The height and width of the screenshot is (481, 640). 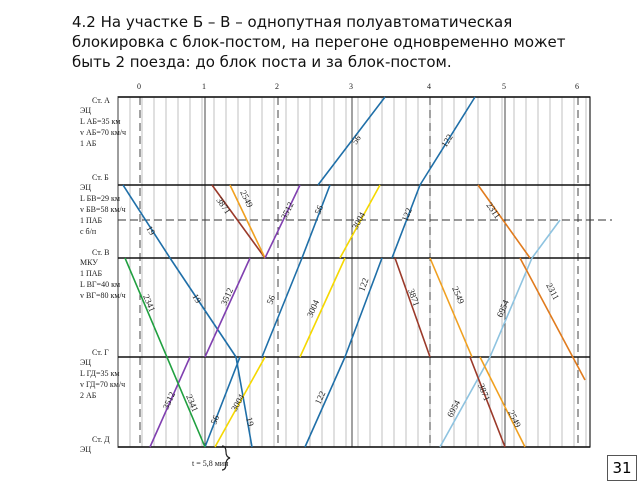 I want to click on hour-label: 3, so click(x=351, y=86).